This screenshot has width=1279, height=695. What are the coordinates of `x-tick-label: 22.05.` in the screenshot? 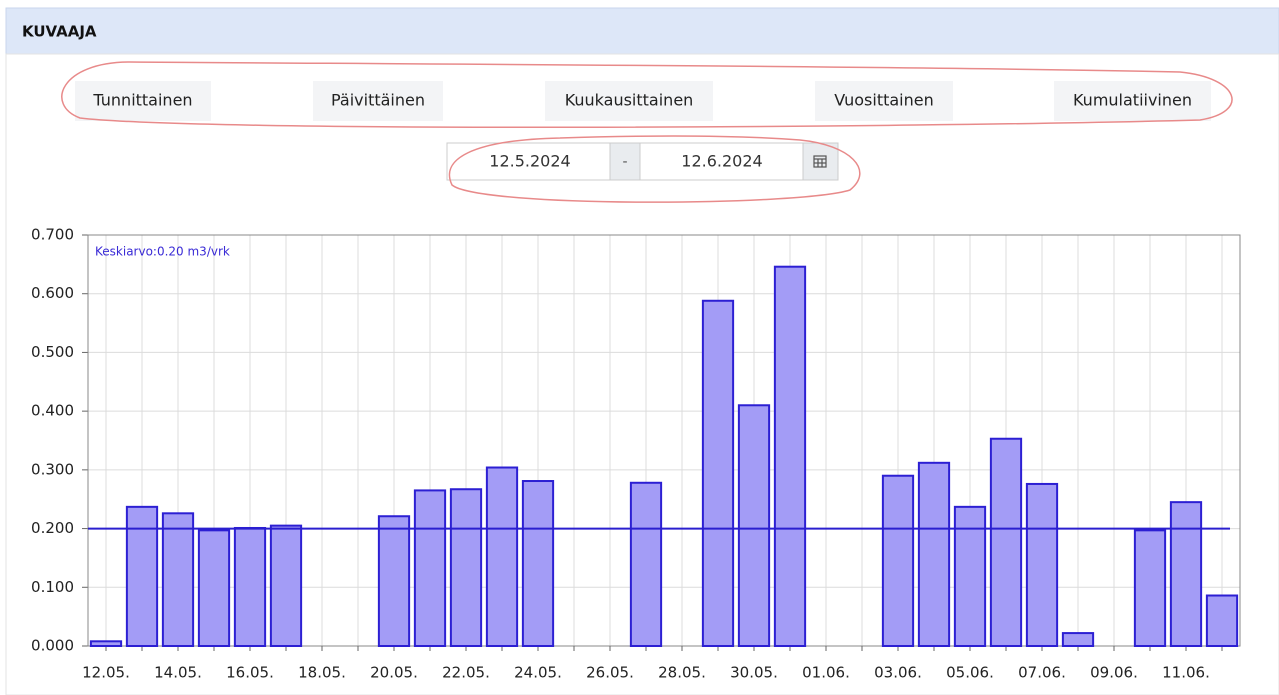 It's located at (466, 673).